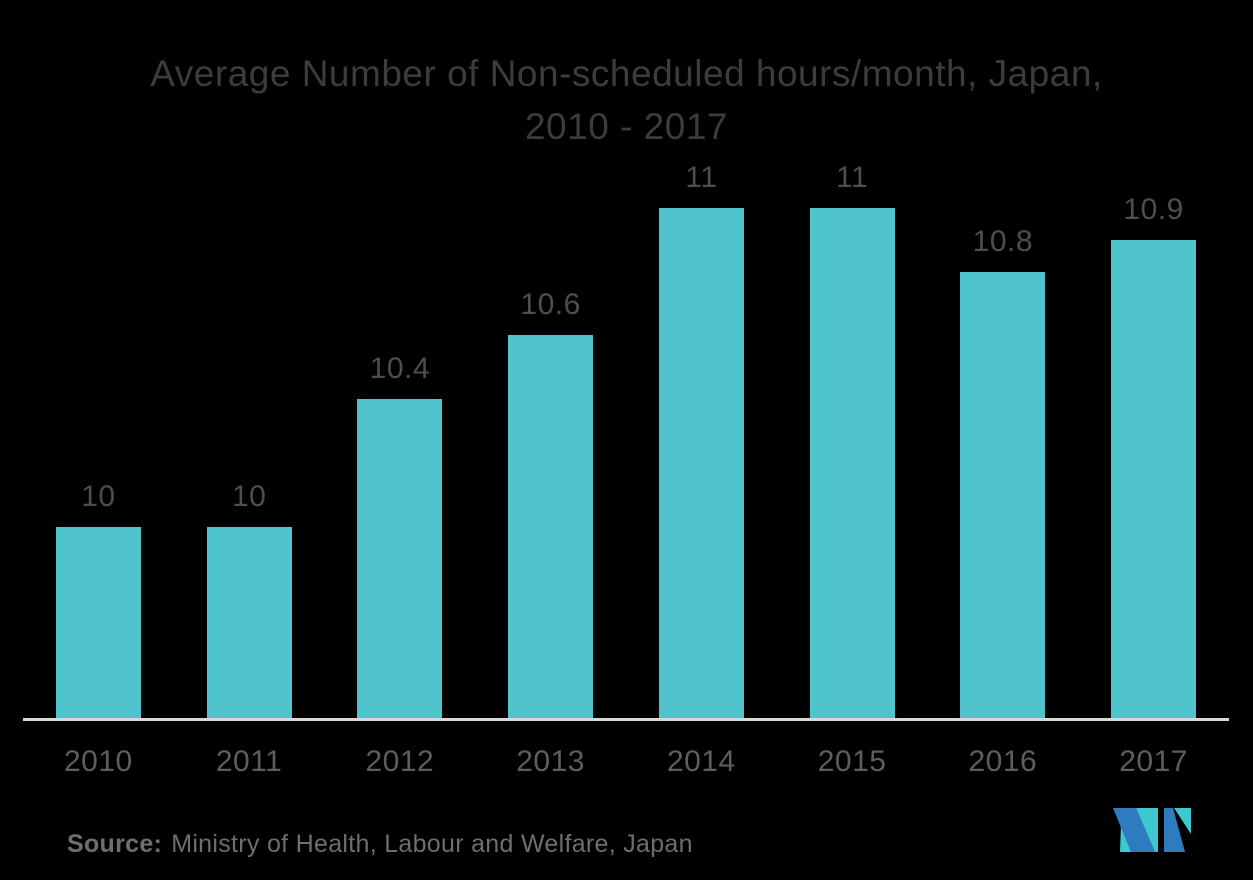  What do you see at coordinates (852, 462) in the screenshot?
I see `bar-2015` at bounding box center [852, 462].